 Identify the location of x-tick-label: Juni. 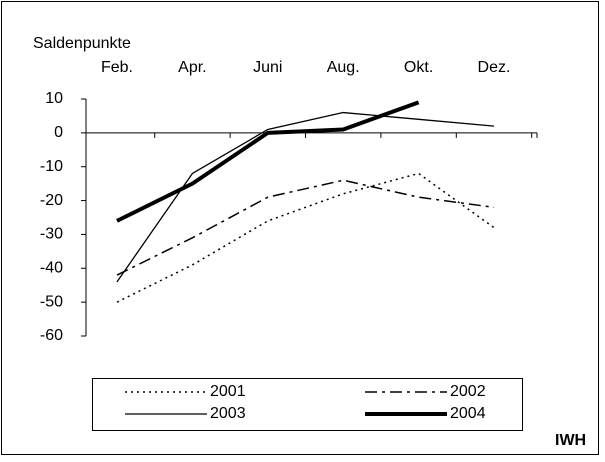
(267, 67).